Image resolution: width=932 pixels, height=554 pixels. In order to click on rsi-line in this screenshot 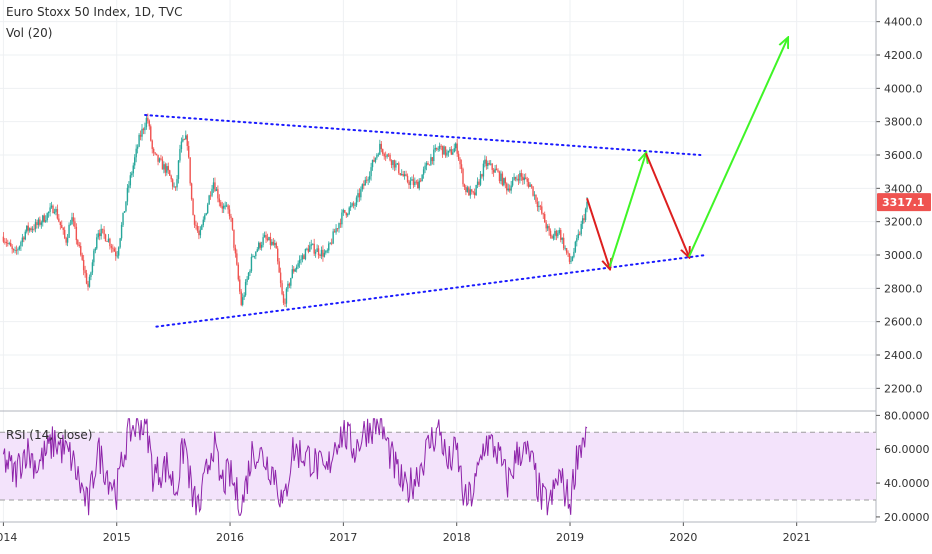, I will do `click(295, 467)`.